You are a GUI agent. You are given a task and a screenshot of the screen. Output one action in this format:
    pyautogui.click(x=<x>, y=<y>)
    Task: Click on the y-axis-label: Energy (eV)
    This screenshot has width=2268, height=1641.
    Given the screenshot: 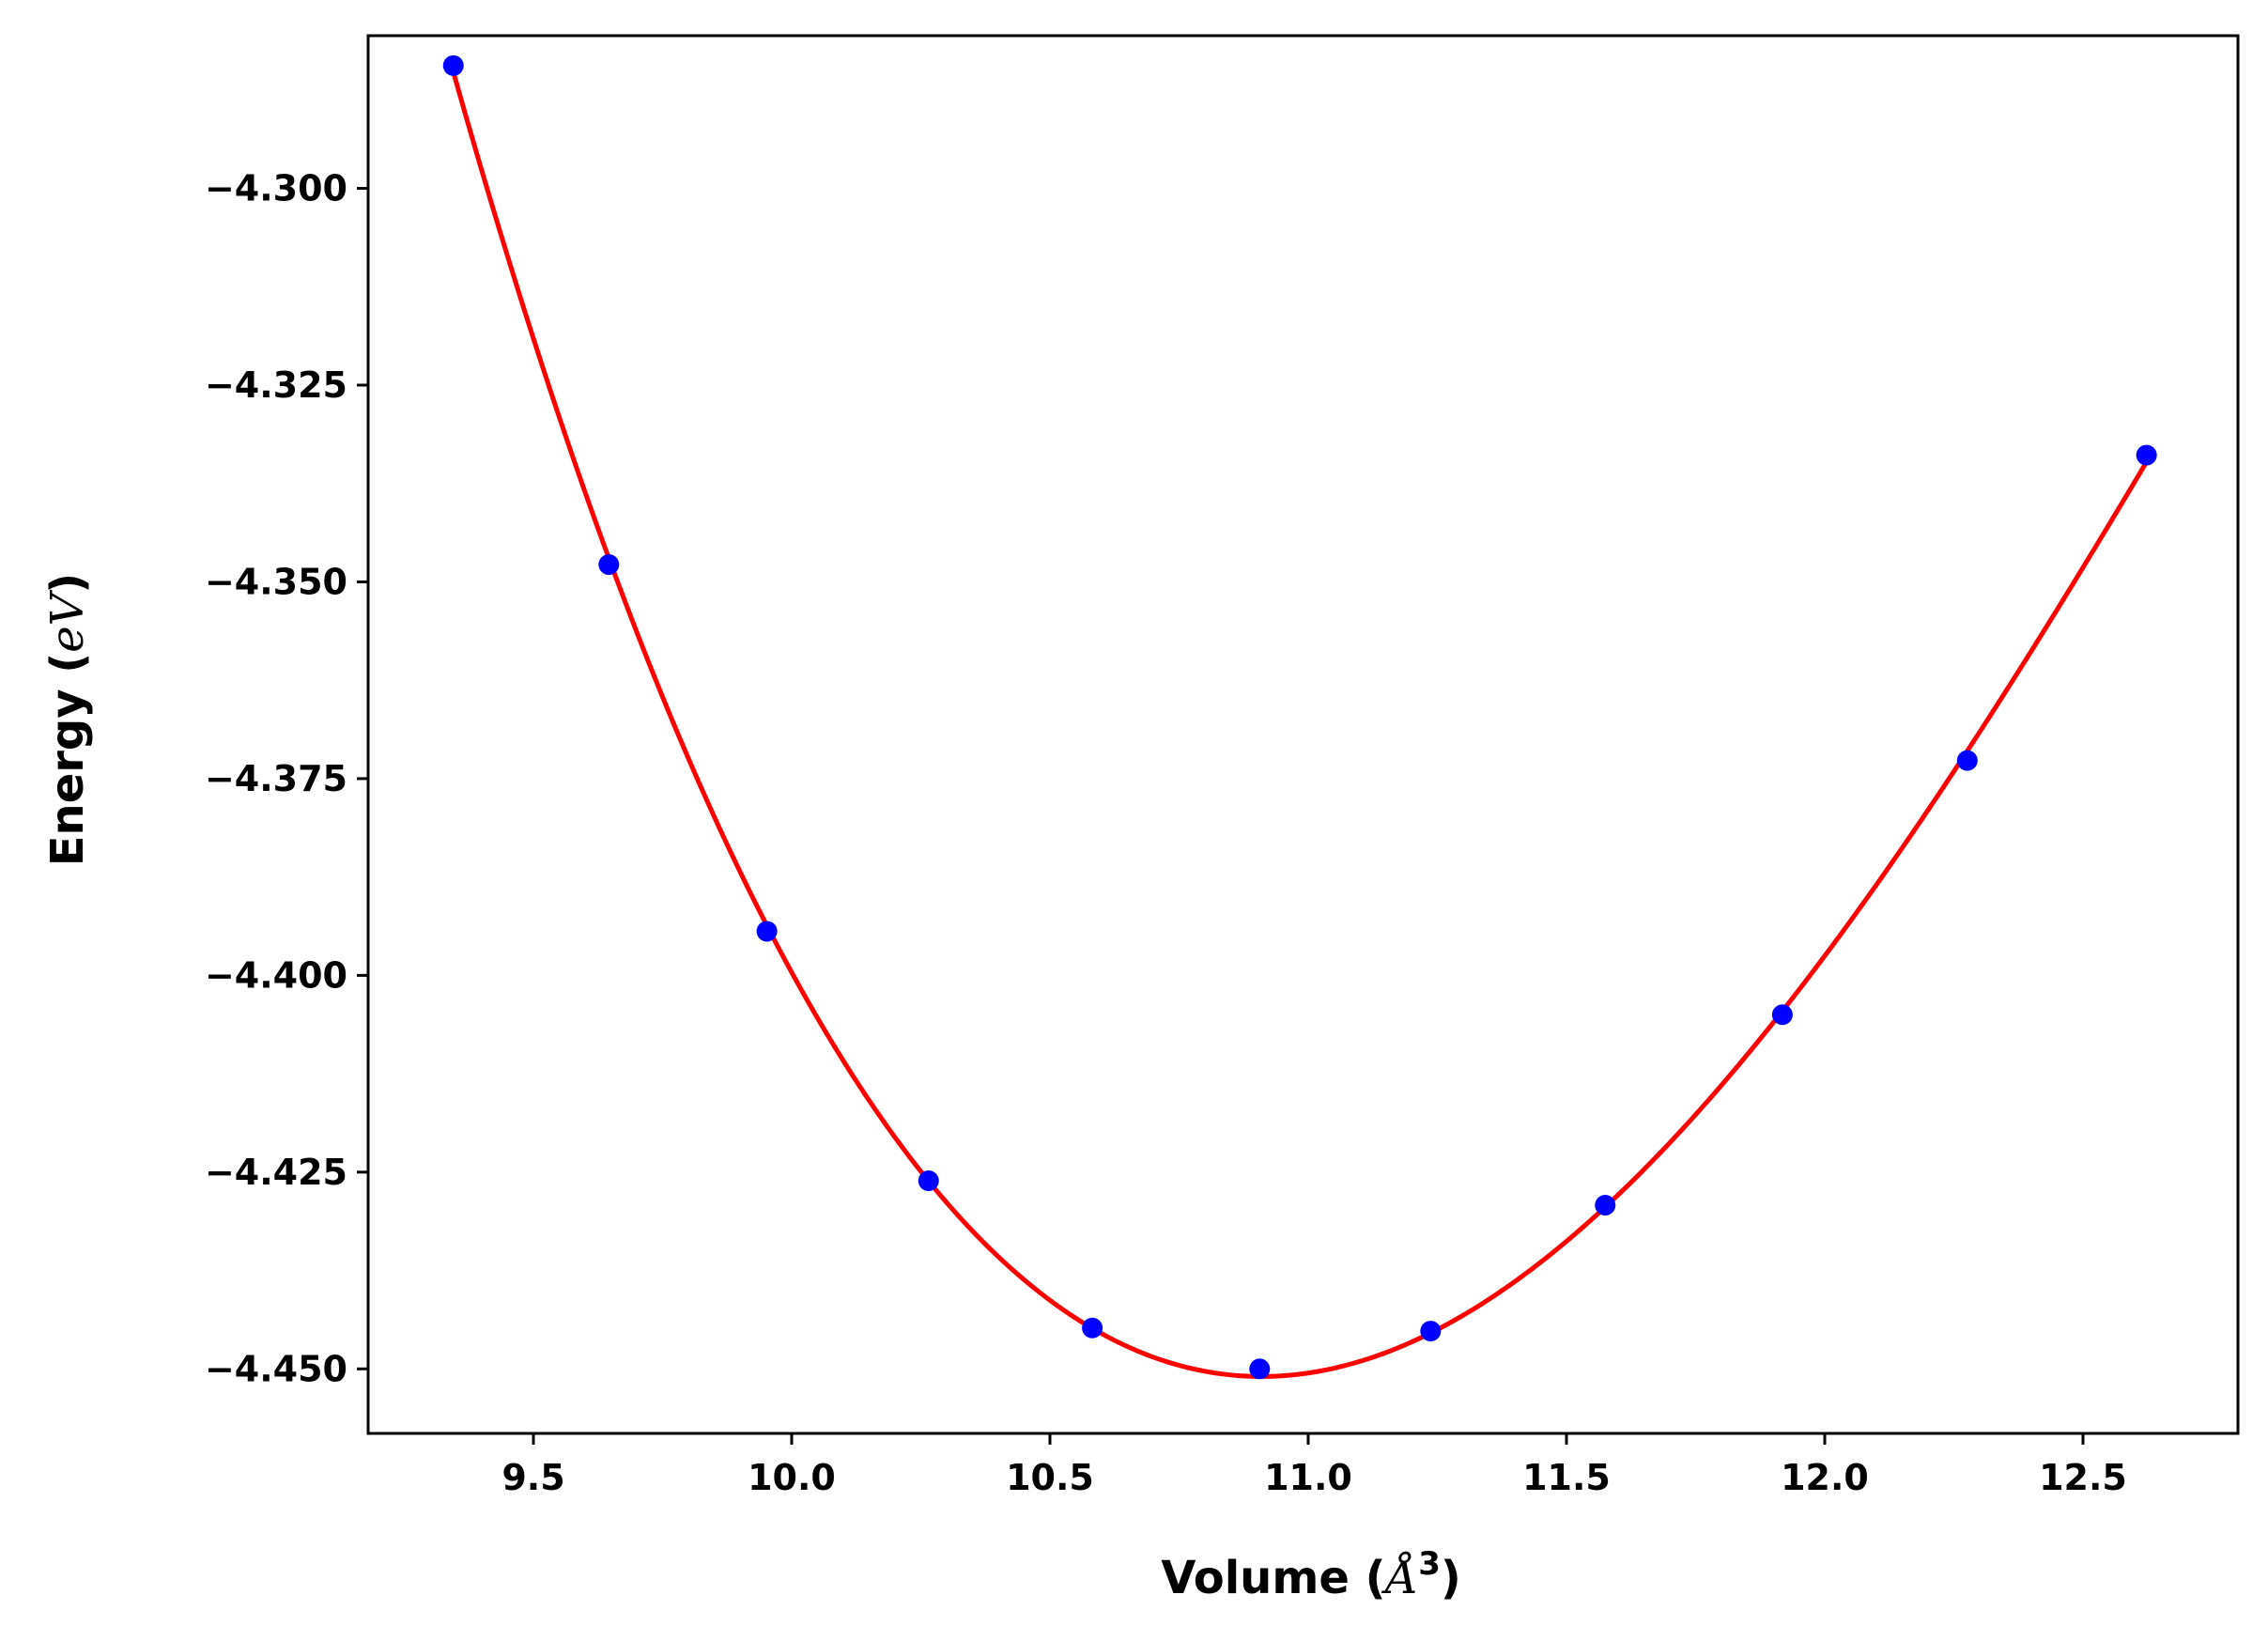 What is the action you would take?
    pyautogui.click(x=67, y=720)
    